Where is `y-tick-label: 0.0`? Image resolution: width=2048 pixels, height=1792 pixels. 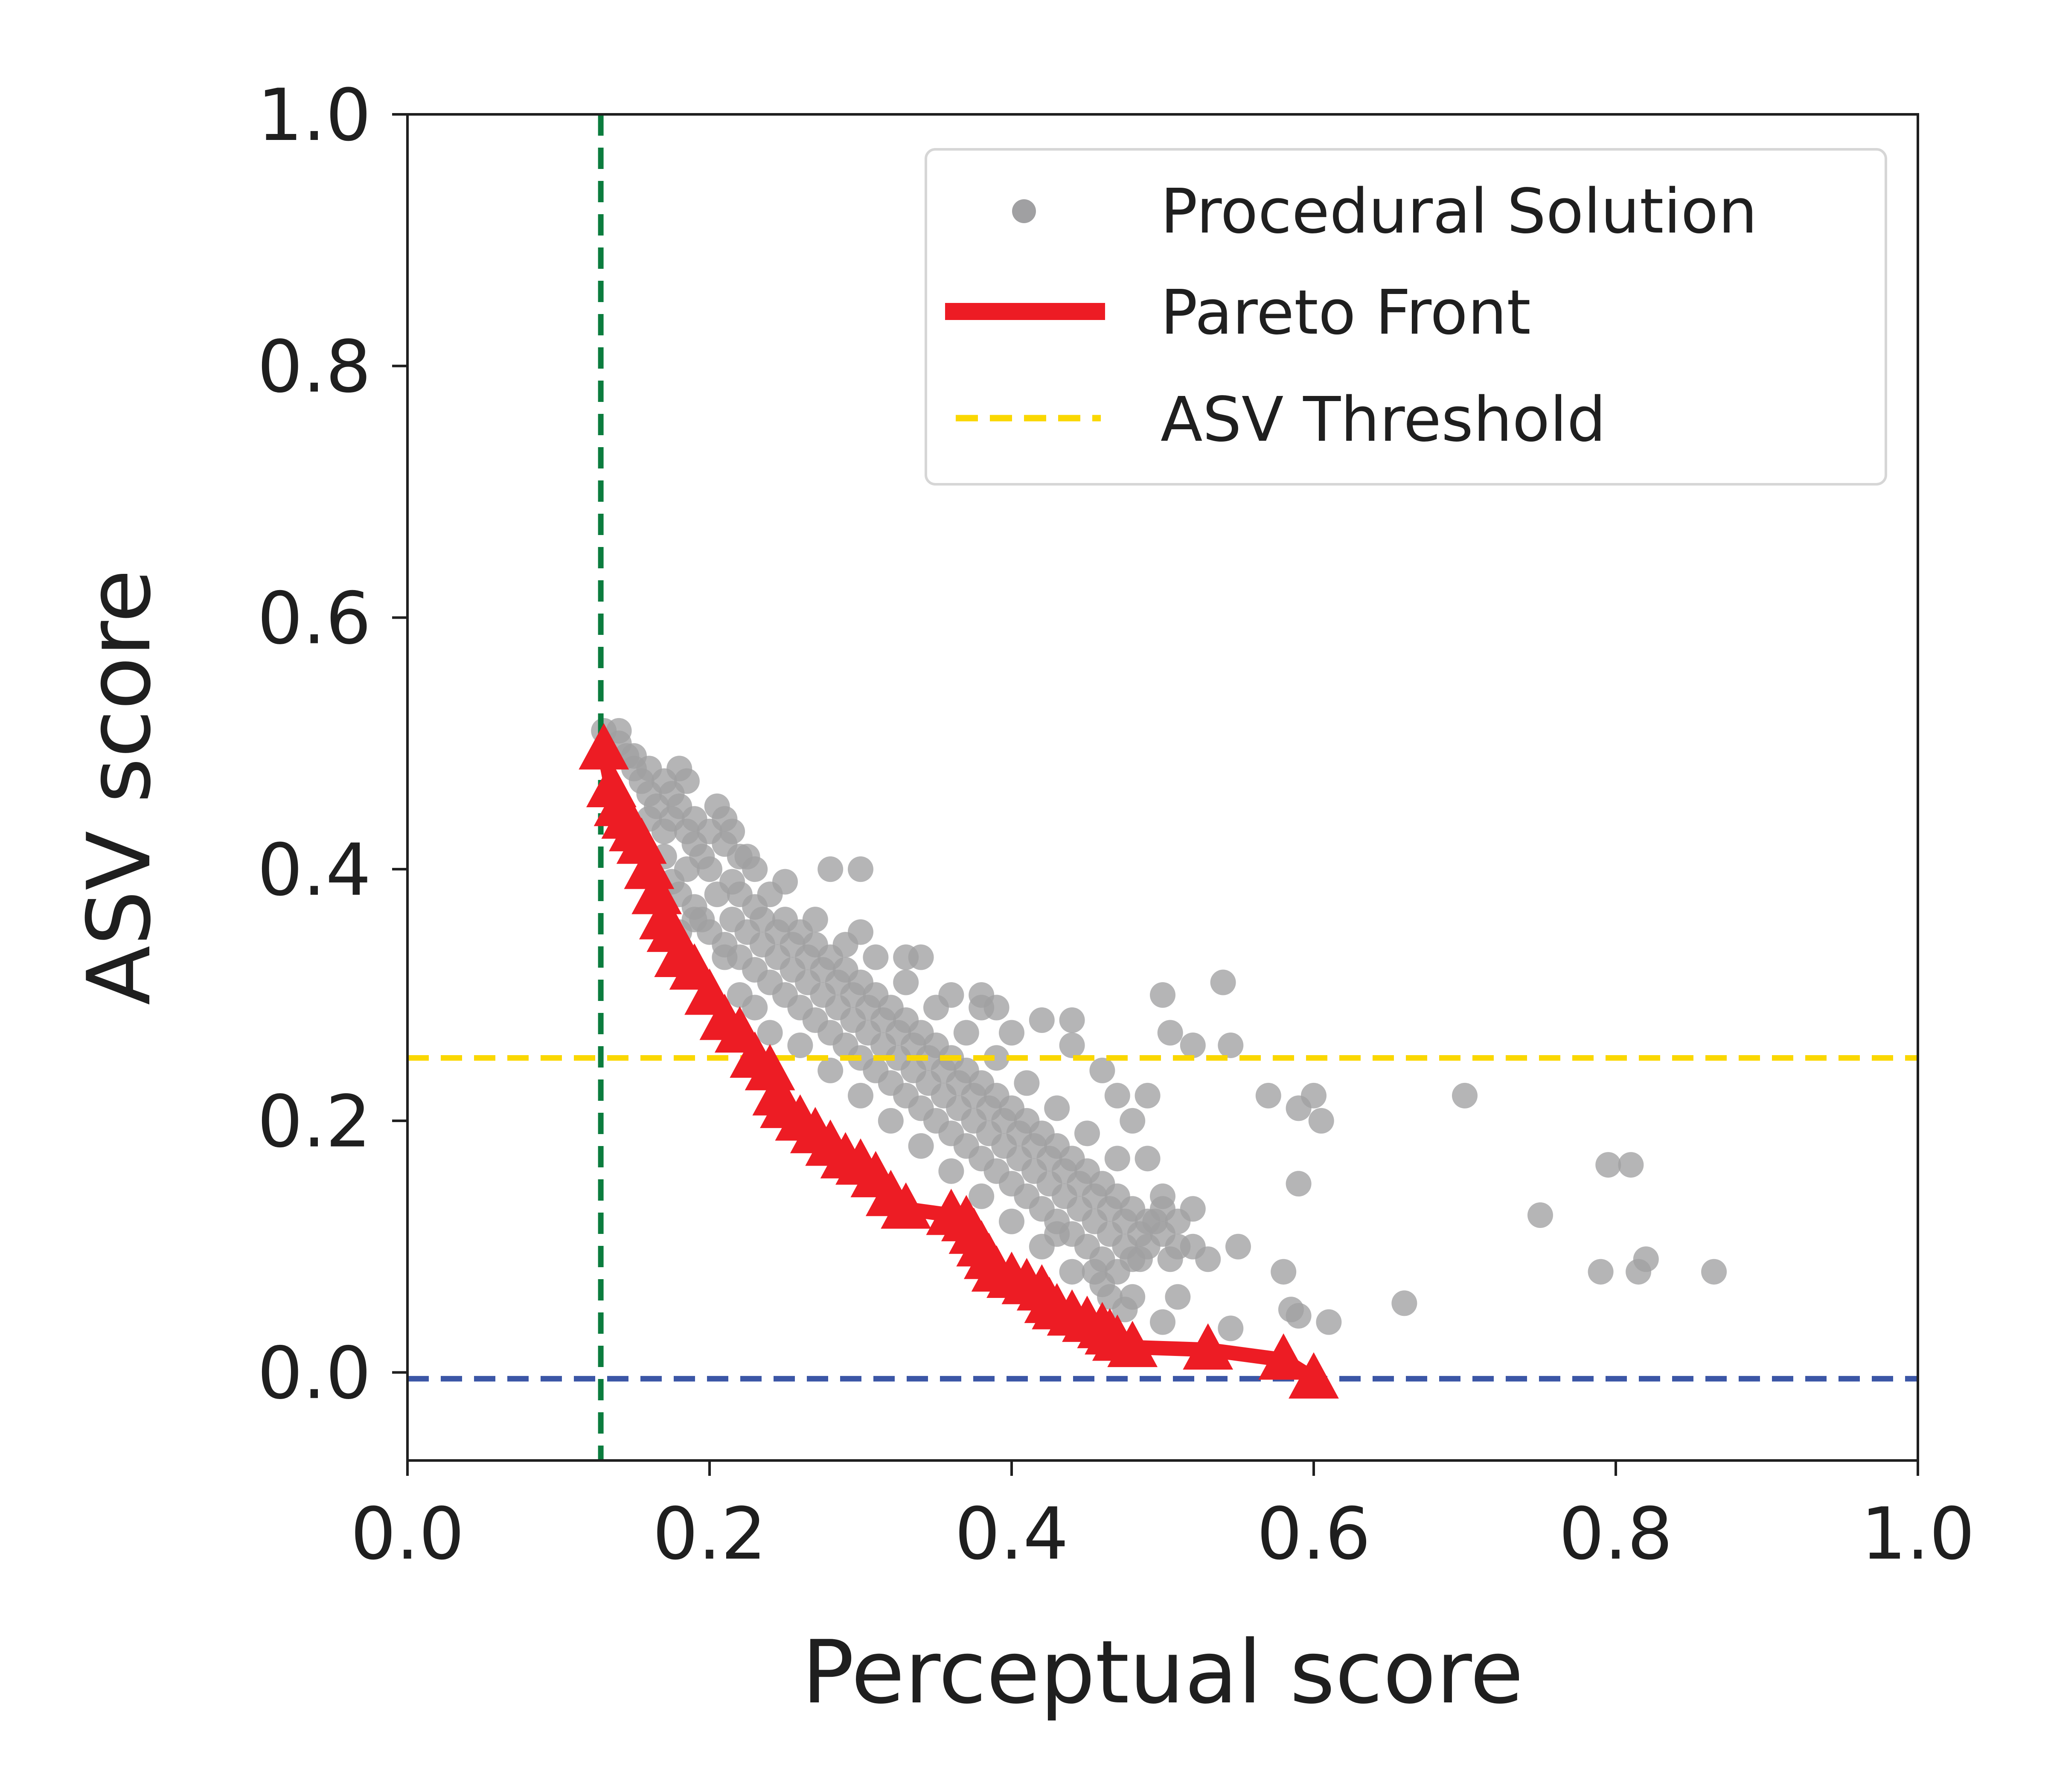
y-tick-label: 0.0 is located at coordinates (314, 1373).